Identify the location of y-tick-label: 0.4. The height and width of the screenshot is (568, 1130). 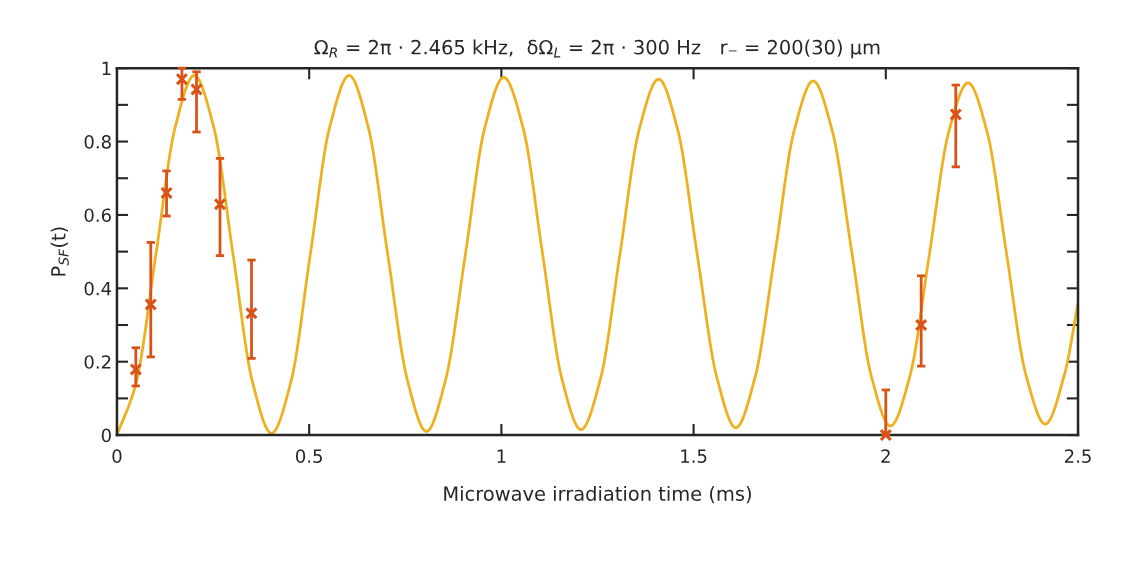
(98, 288).